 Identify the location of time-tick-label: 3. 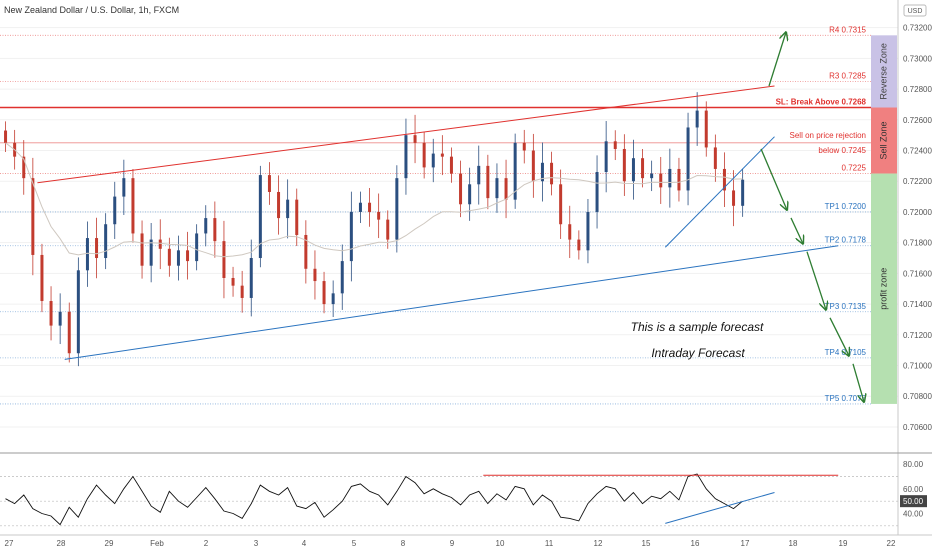
(256, 543).